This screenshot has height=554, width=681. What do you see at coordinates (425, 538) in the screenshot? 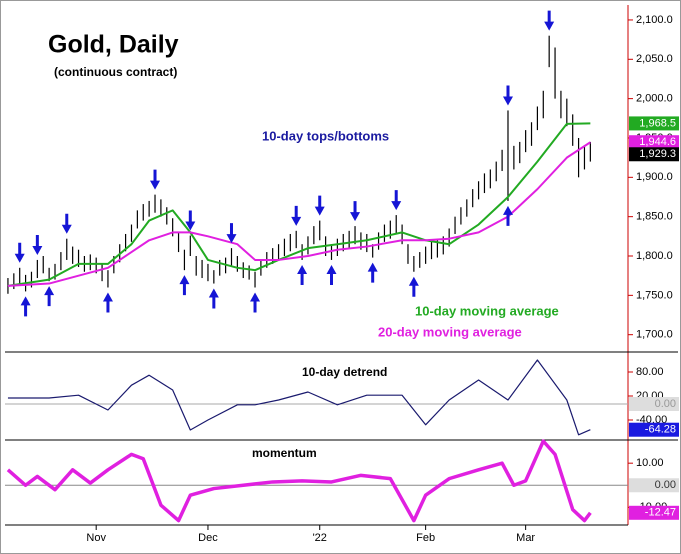
I see `x-tick-label: Feb` at bounding box center [425, 538].